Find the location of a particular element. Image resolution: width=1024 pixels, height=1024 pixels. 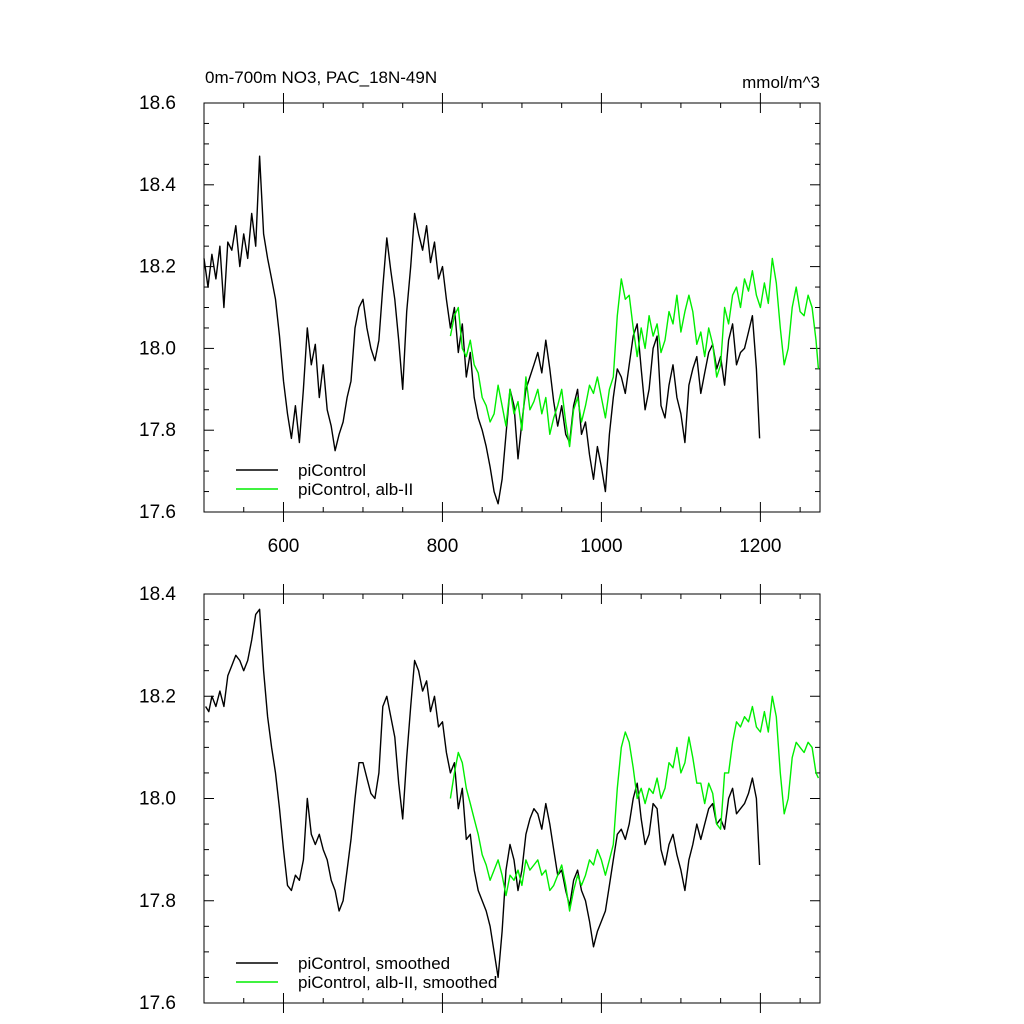

y-tick-label: 18.6 is located at coordinates (157, 103).